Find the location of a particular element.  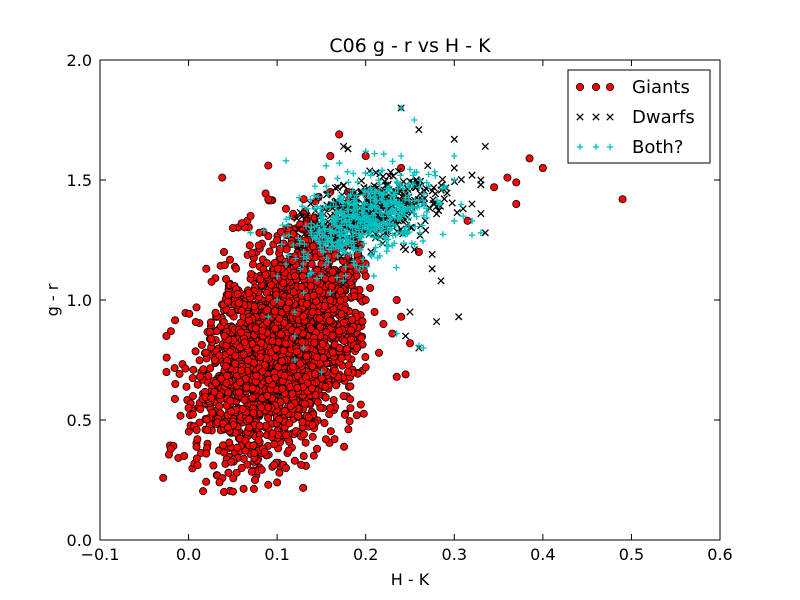

chart-title: C06 g - r vs H - K is located at coordinates (410, 46).